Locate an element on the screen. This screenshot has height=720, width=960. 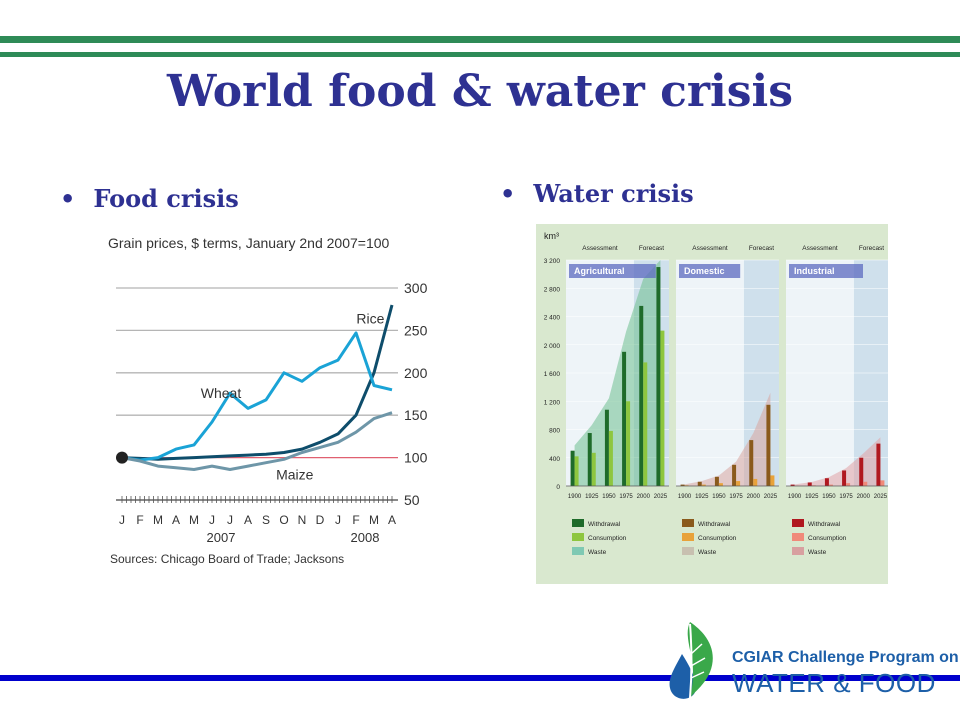
y-tick-label: 0 is located at coordinates (558, 487).